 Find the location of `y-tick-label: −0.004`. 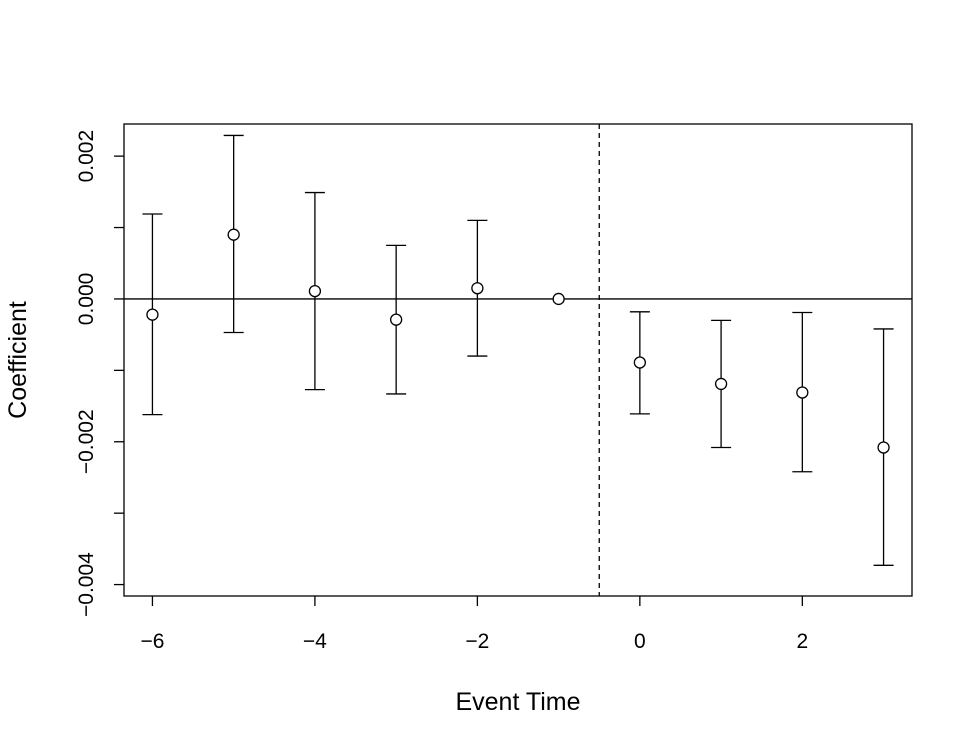

y-tick-label: −0.004 is located at coordinates (86, 584).